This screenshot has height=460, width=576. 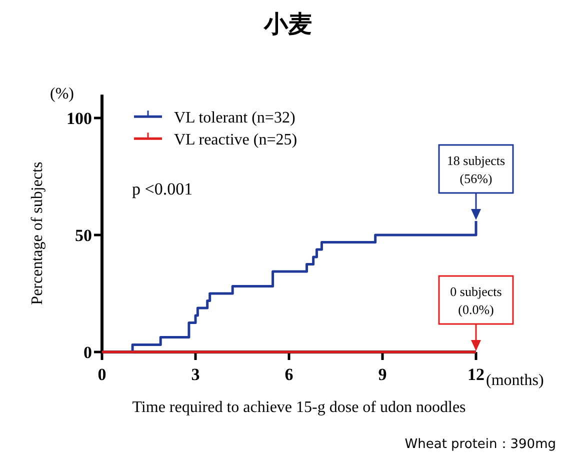 What do you see at coordinates (476, 169) in the screenshot?
I see `annotation: 18 subjects (56%)` at bounding box center [476, 169].